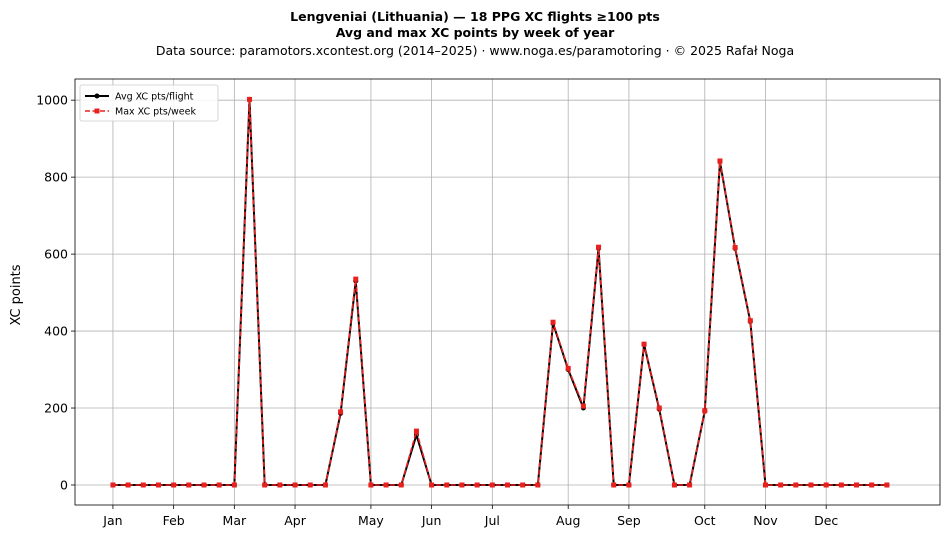 This screenshot has width=950, height=539. What do you see at coordinates (371, 520) in the screenshot?
I see `x-tick-label: May` at bounding box center [371, 520].